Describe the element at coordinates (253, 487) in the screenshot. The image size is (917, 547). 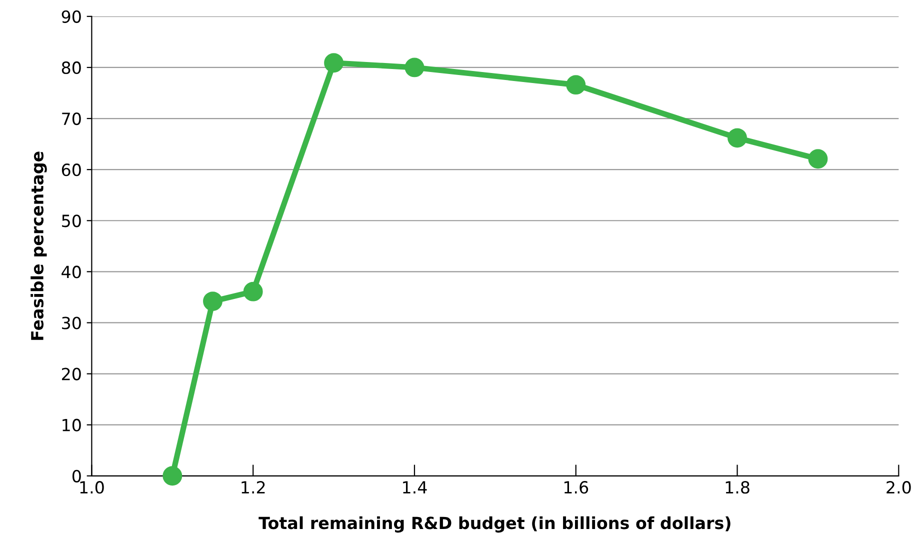
I see `x-tick-label: 1.2` at that location.